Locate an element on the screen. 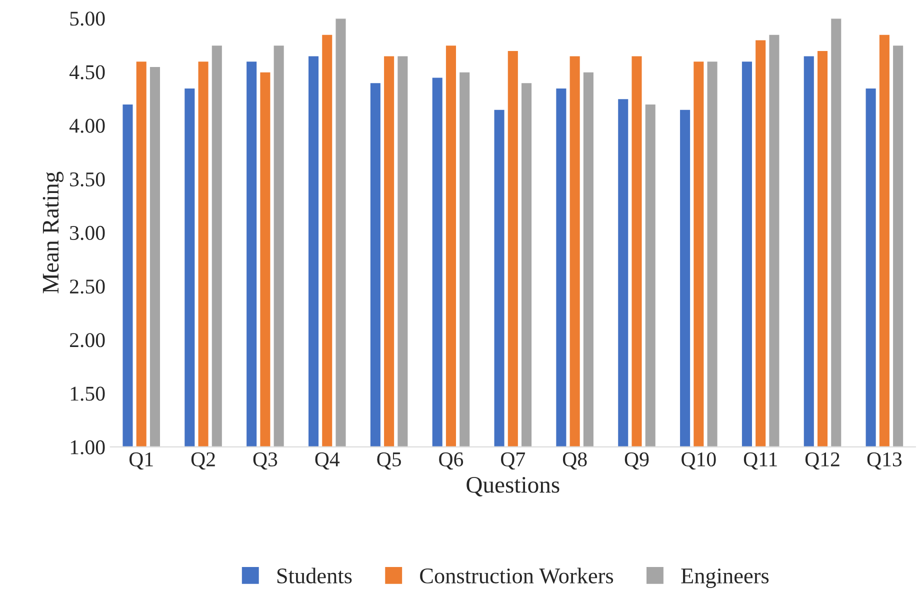 This screenshot has width=920, height=608. legend-label: Engineers is located at coordinates (725, 578).